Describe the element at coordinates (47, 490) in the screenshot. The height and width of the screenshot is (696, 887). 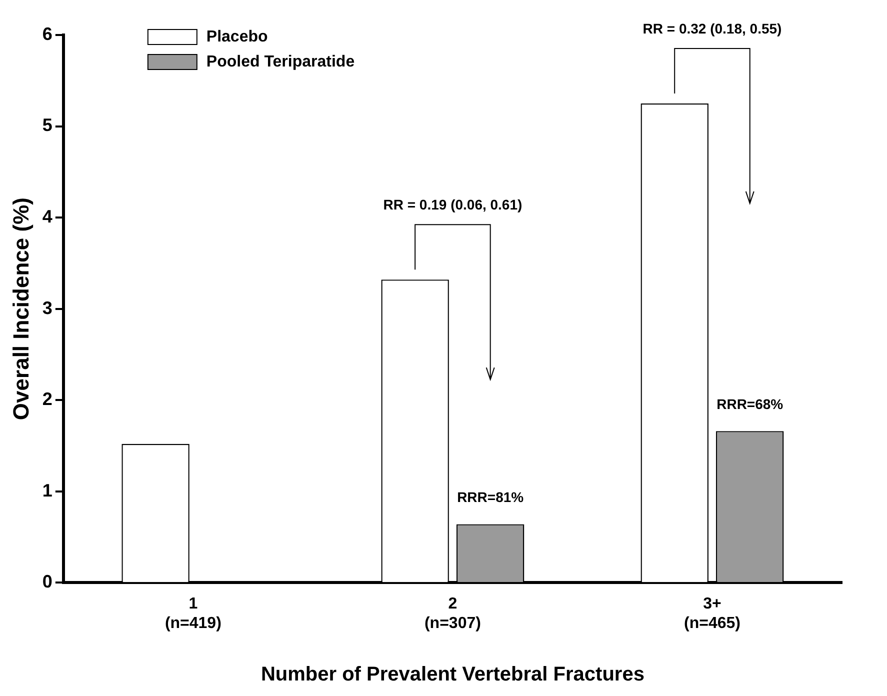
I see `y-tick-label: 1` at that location.